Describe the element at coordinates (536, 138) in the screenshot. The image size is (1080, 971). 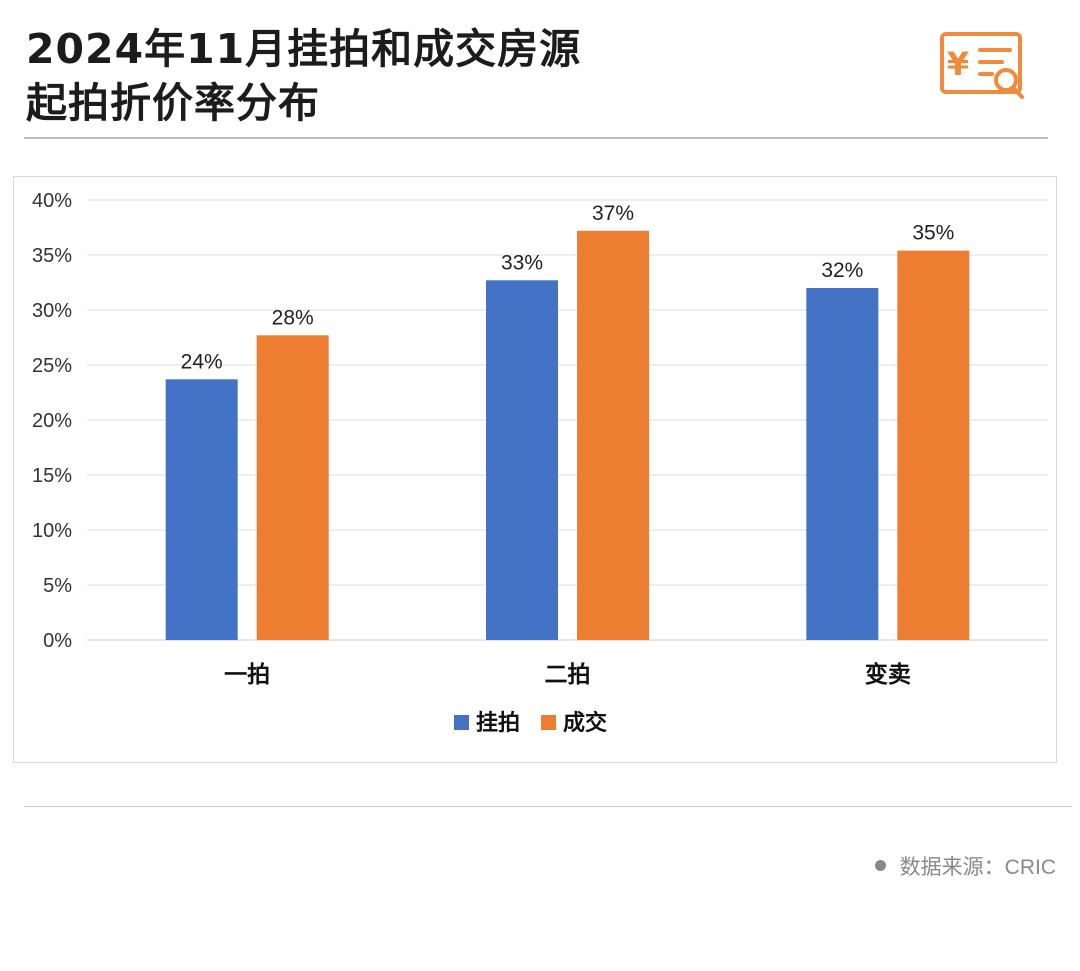
I see `title-divider` at that location.